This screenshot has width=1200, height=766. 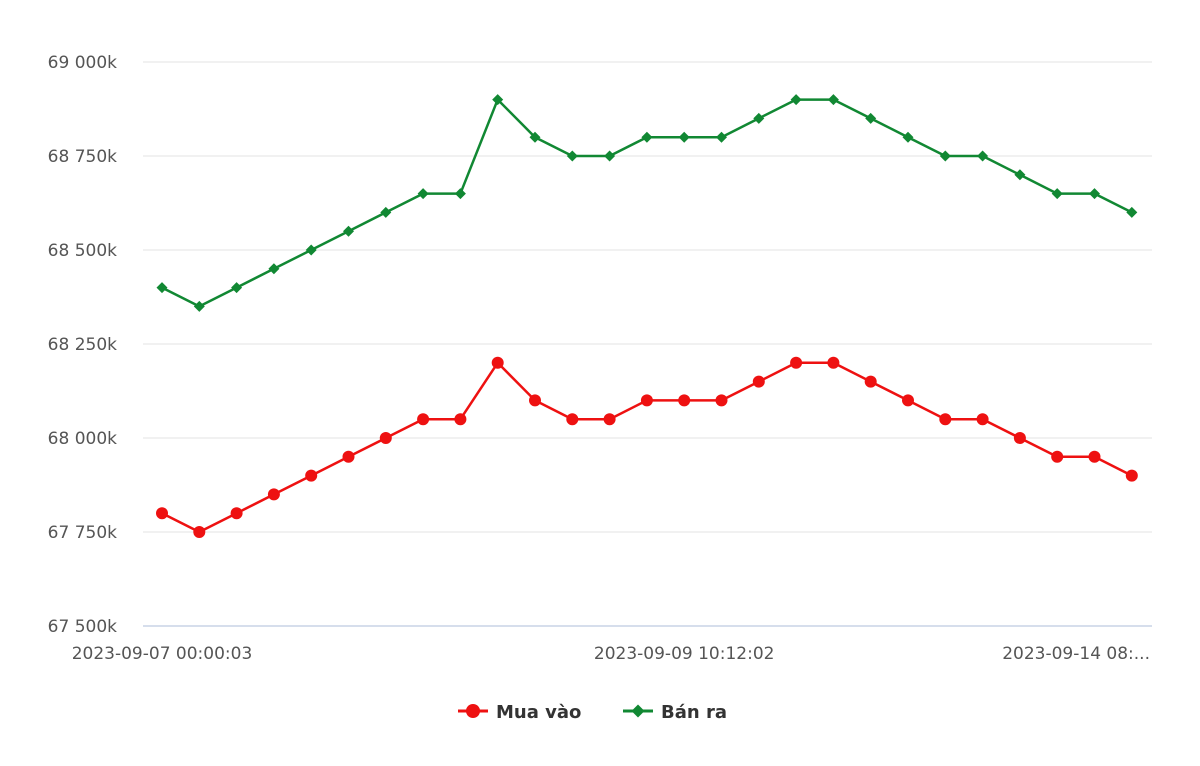 What do you see at coordinates (82, 63) in the screenshot?
I see `y-tick-label: 69 000k` at bounding box center [82, 63].